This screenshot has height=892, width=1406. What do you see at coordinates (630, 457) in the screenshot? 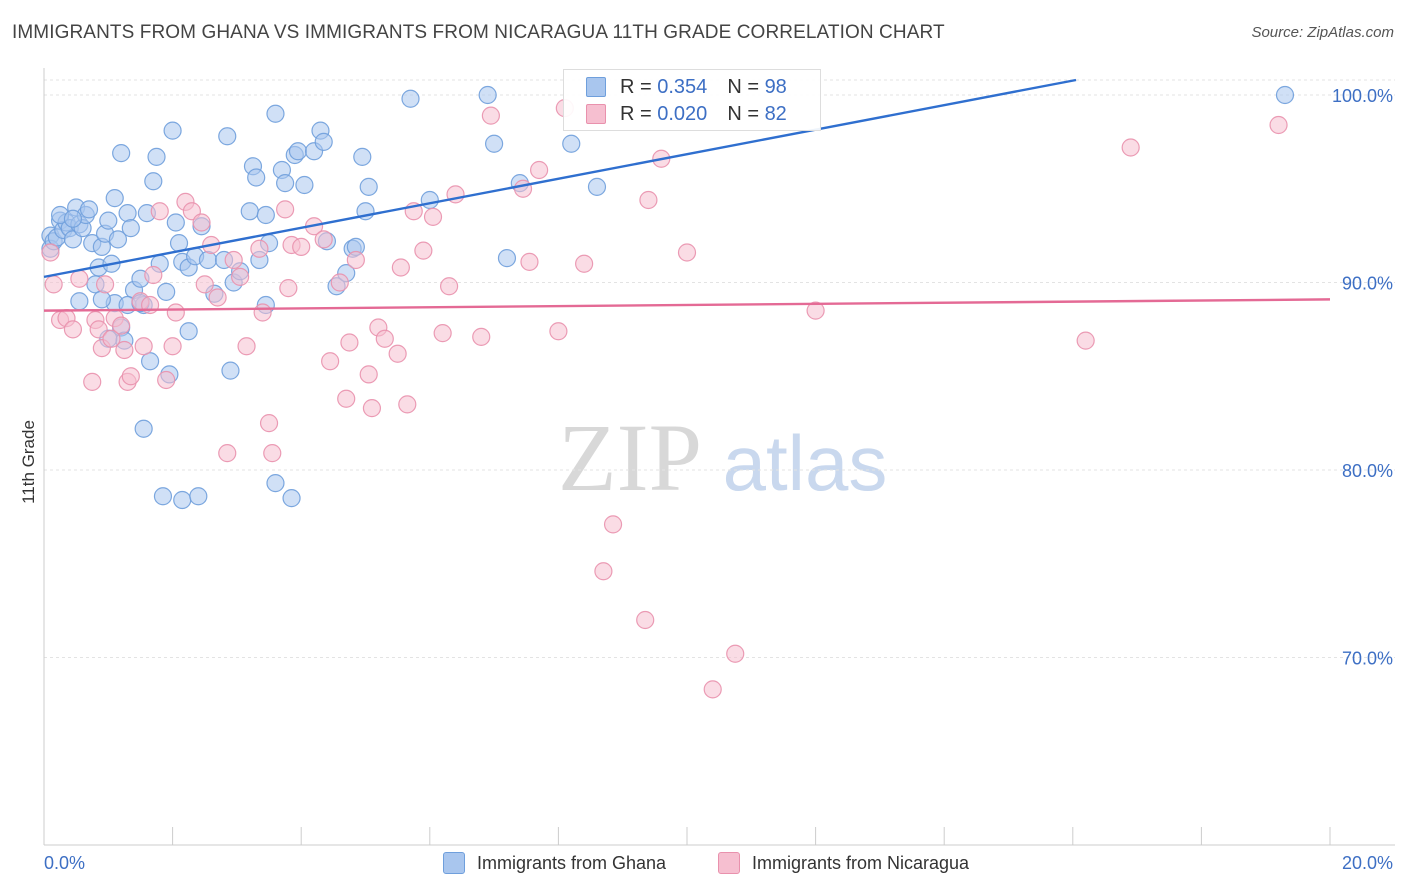
I see `watermark-zip: ZIP` at bounding box center [630, 457].